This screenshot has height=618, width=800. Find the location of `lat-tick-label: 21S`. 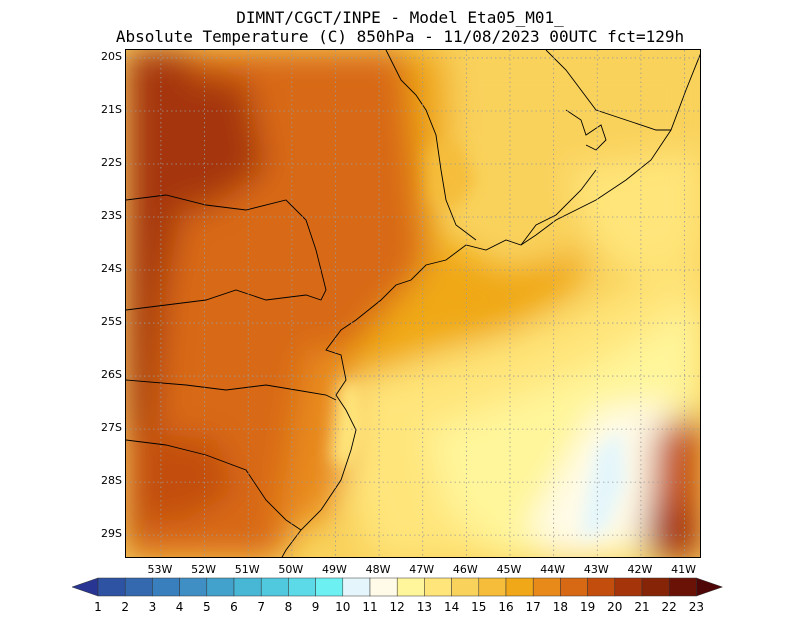

lat-tick-label: 21S is located at coordinates (111, 109).